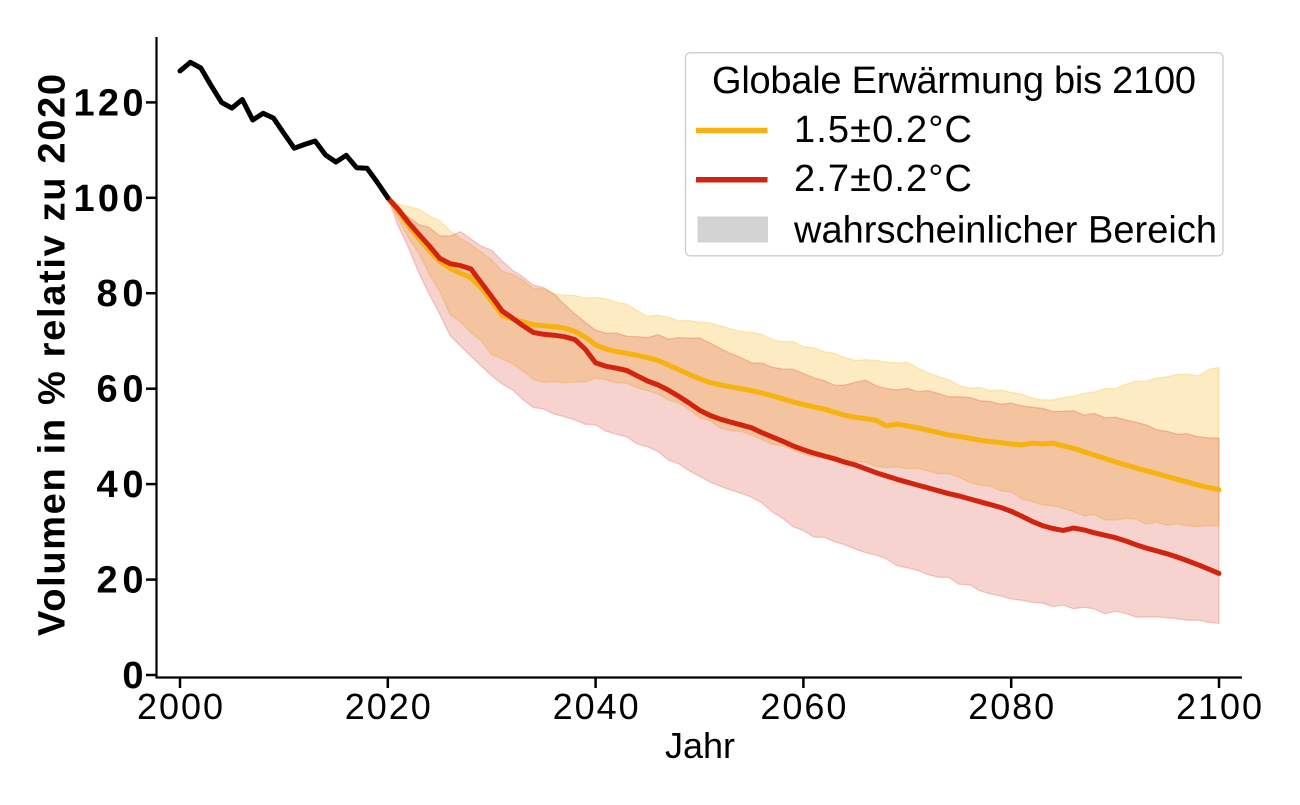 The height and width of the screenshot is (805, 1300). I want to click on svg-text: 2020, so click(388, 706).